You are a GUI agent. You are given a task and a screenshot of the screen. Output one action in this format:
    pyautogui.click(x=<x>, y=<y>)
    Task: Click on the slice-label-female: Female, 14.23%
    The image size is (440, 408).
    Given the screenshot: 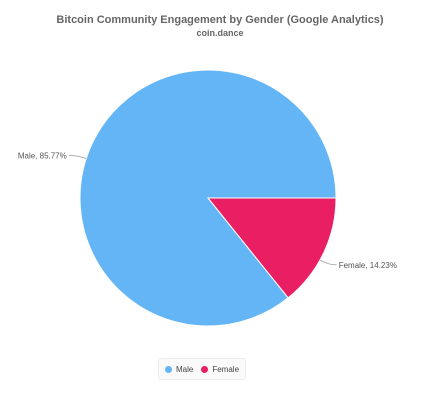 What is the action you would take?
    pyautogui.click(x=368, y=265)
    